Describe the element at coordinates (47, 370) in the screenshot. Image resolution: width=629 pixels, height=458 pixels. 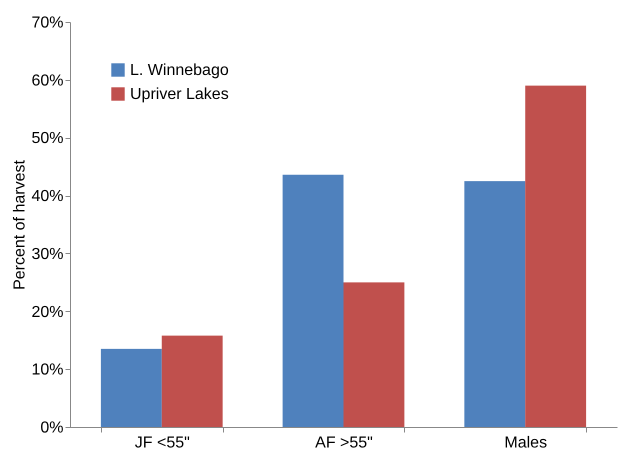
I see `y-tick-label: 10%` at that location.